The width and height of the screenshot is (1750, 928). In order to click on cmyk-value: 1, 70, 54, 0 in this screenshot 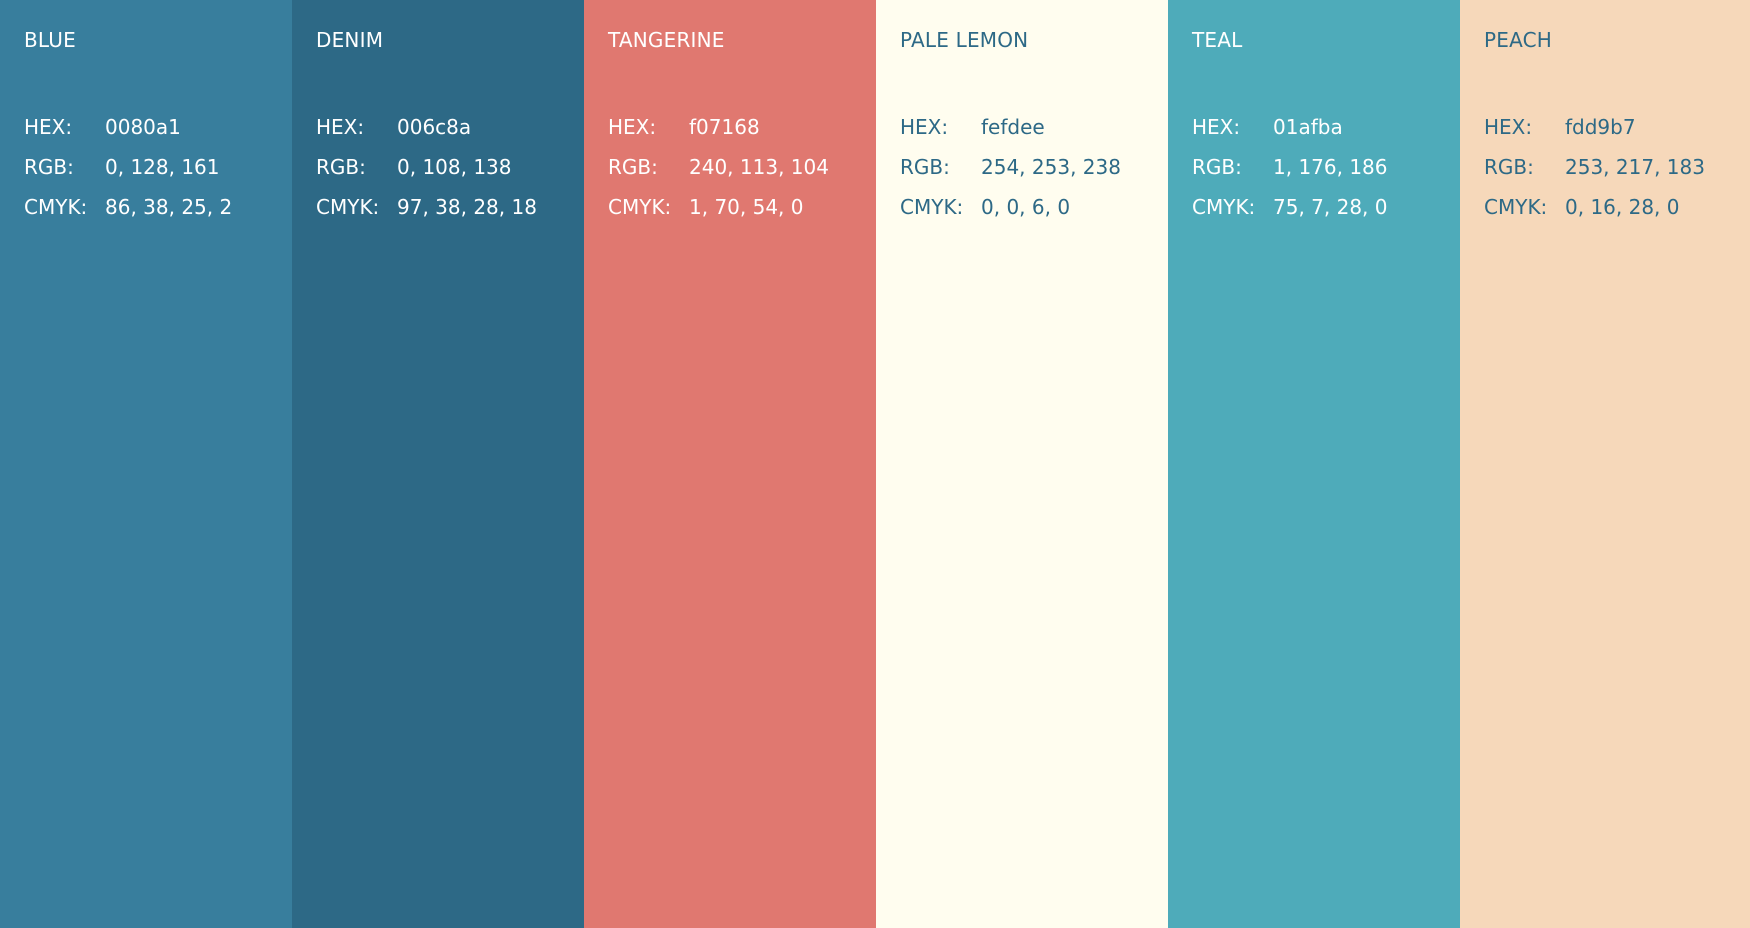, I will do `click(746, 207)`.